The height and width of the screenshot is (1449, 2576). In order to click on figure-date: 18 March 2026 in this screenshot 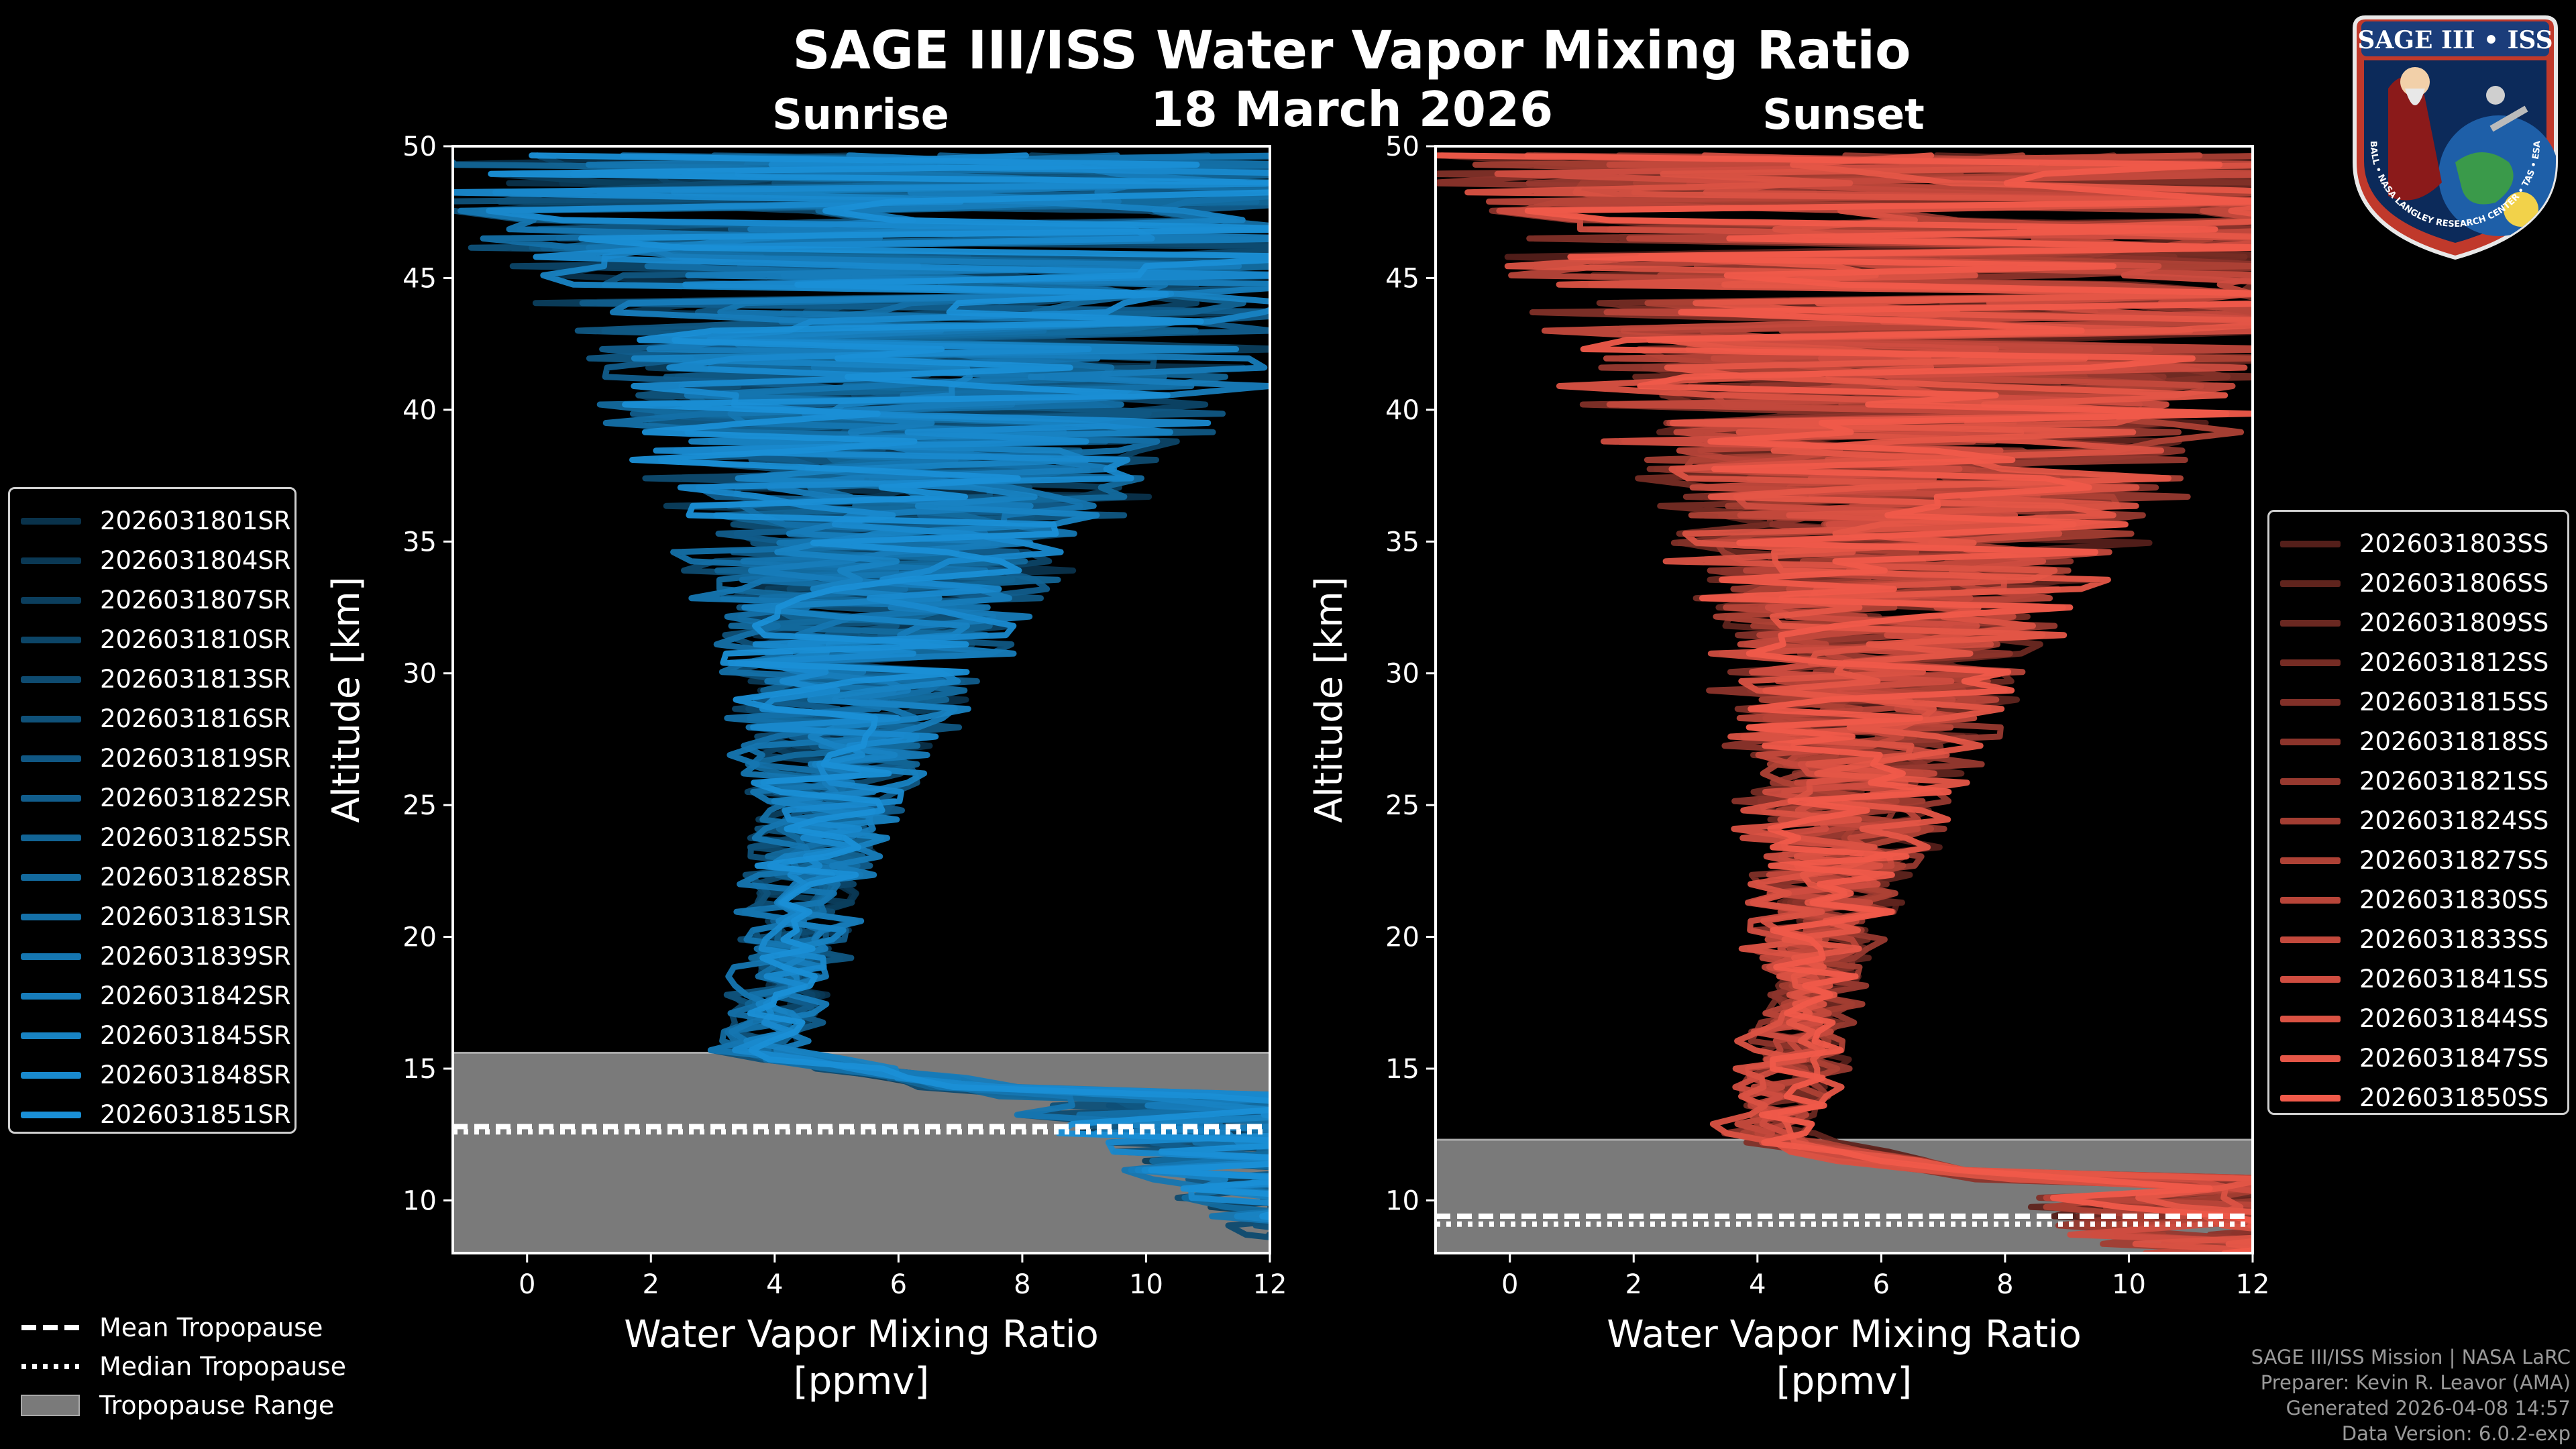, I will do `click(1351, 109)`.